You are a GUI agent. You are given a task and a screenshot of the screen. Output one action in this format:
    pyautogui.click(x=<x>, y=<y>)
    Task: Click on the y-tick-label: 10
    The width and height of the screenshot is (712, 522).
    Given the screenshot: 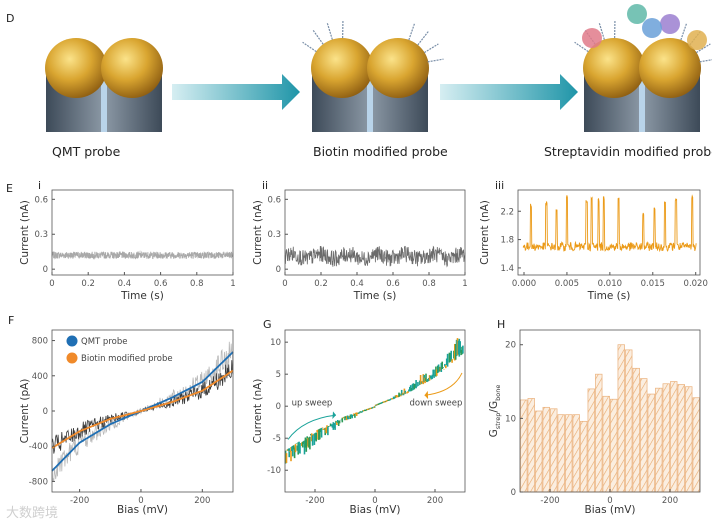 What is the action you would take?
    pyautogui.click(x=275, y=343)
    